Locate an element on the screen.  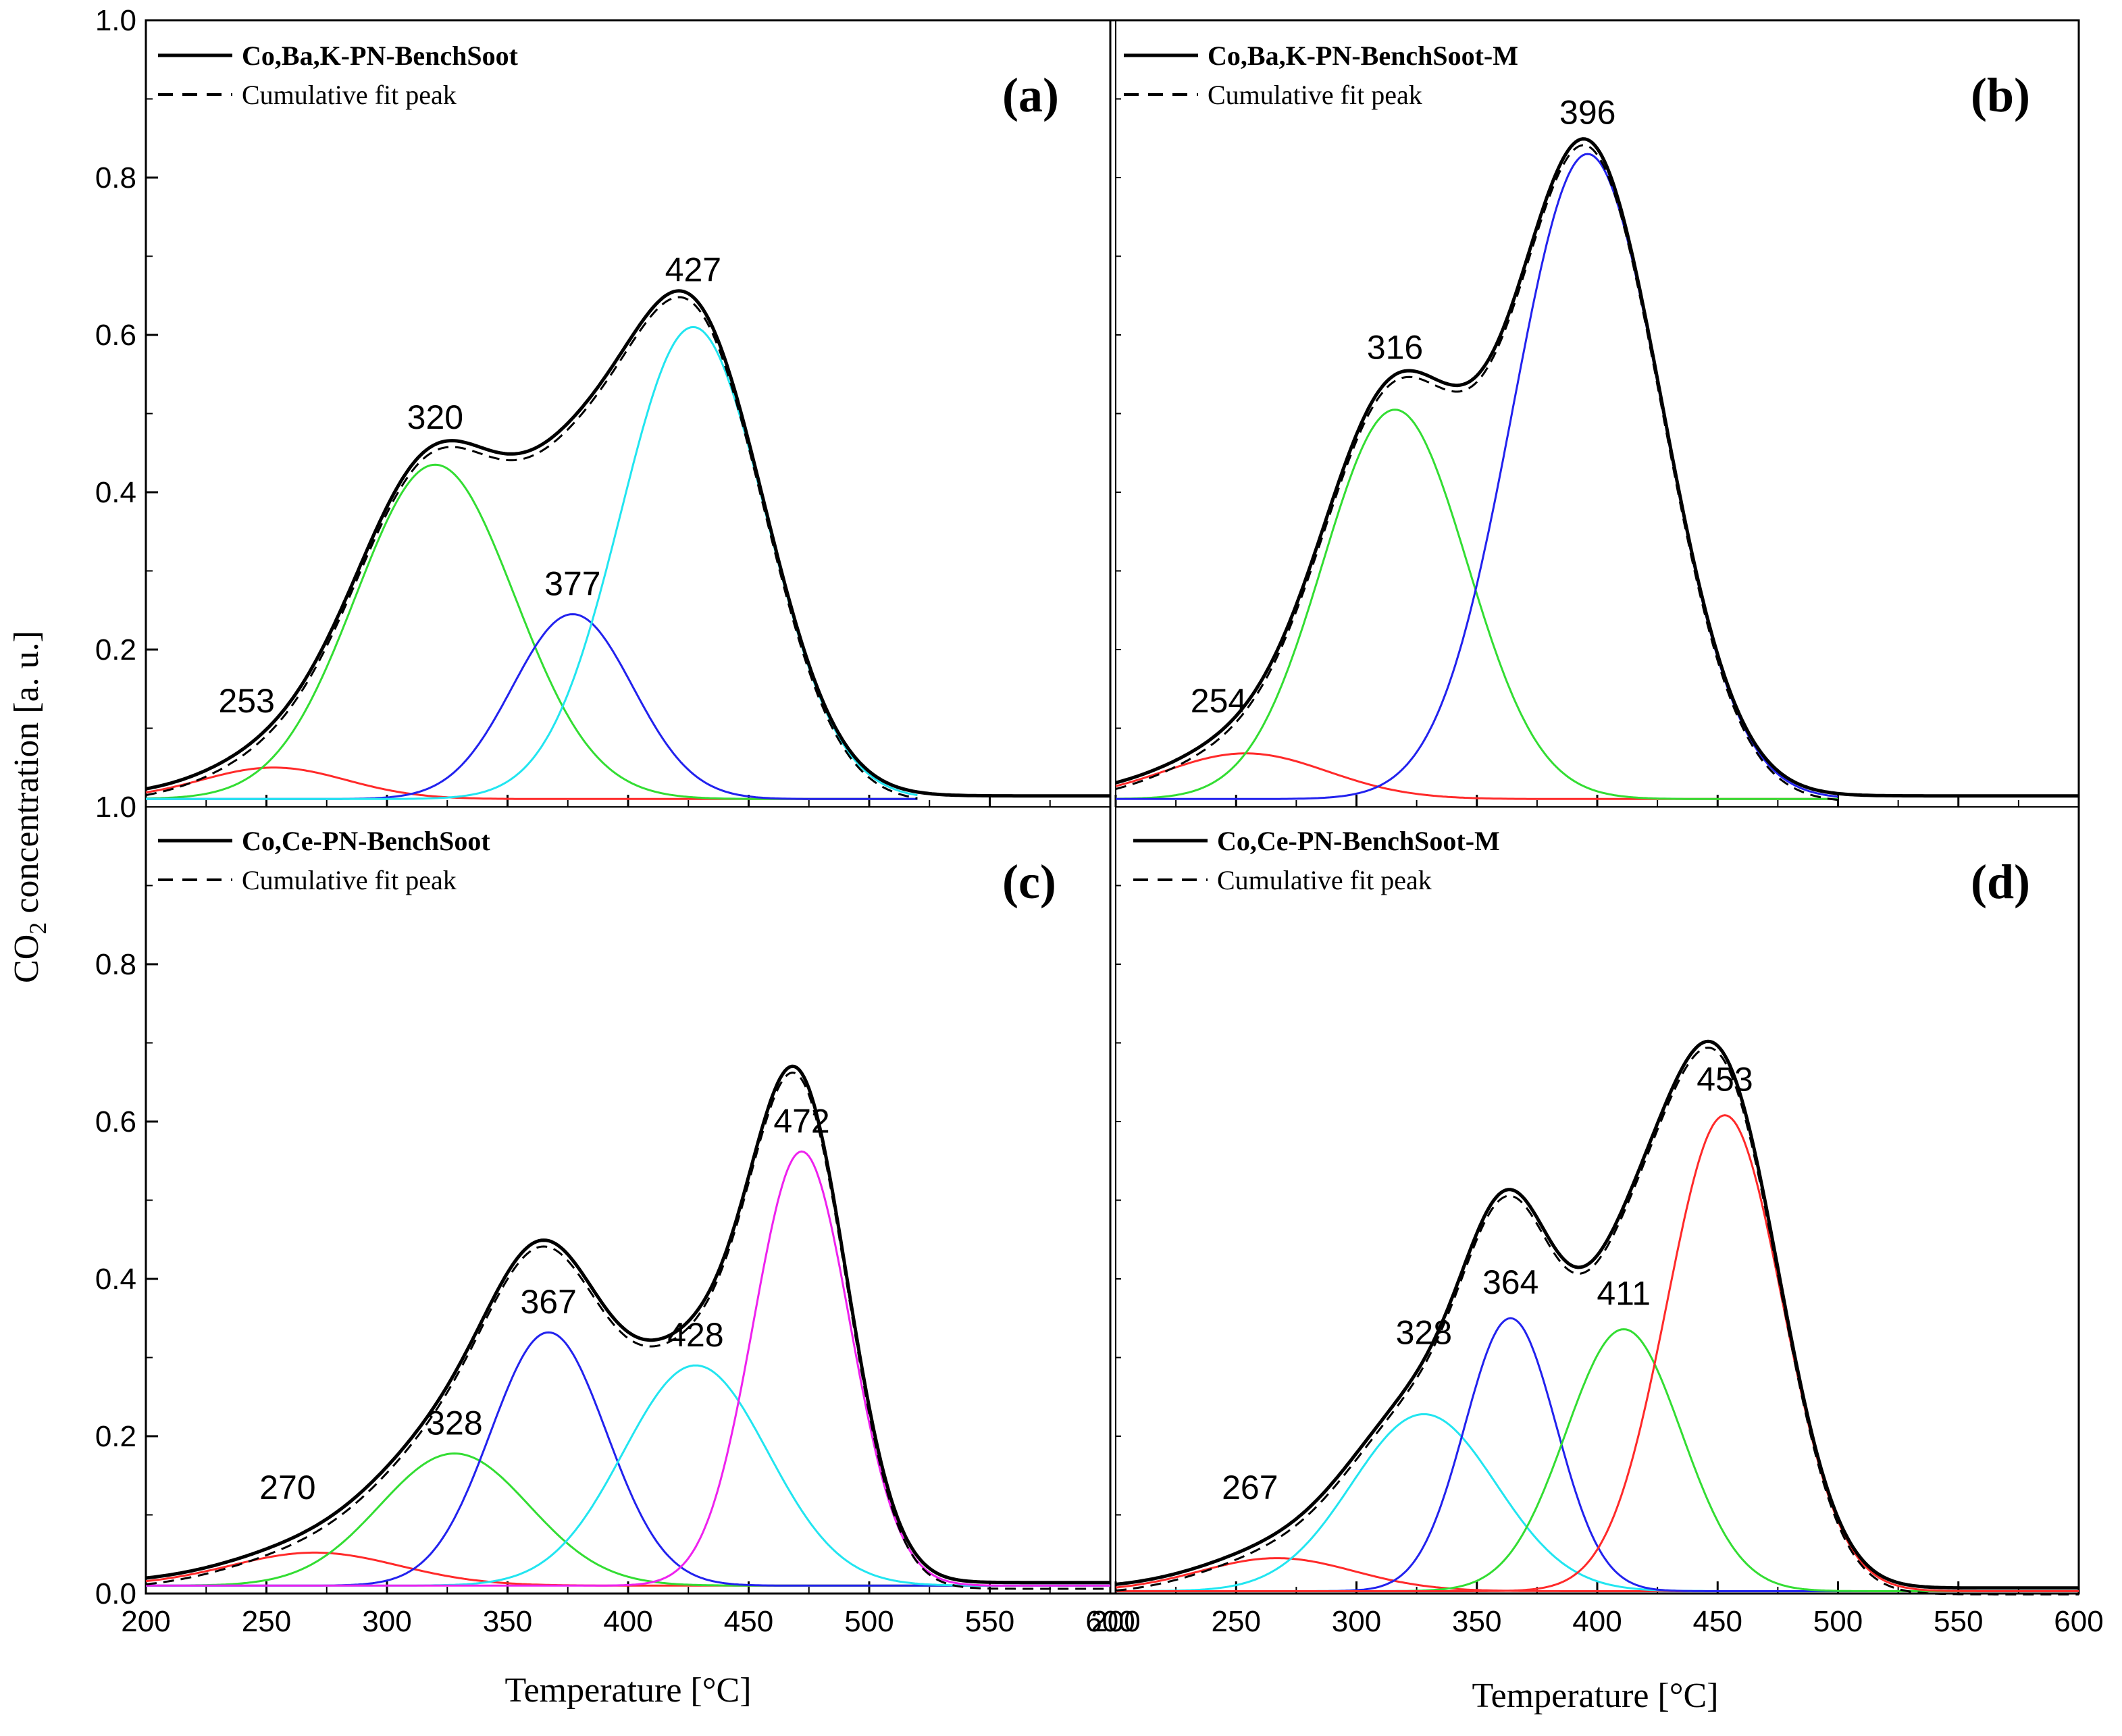
panel-label-d: (d) is located at coordinates (2000, 882).